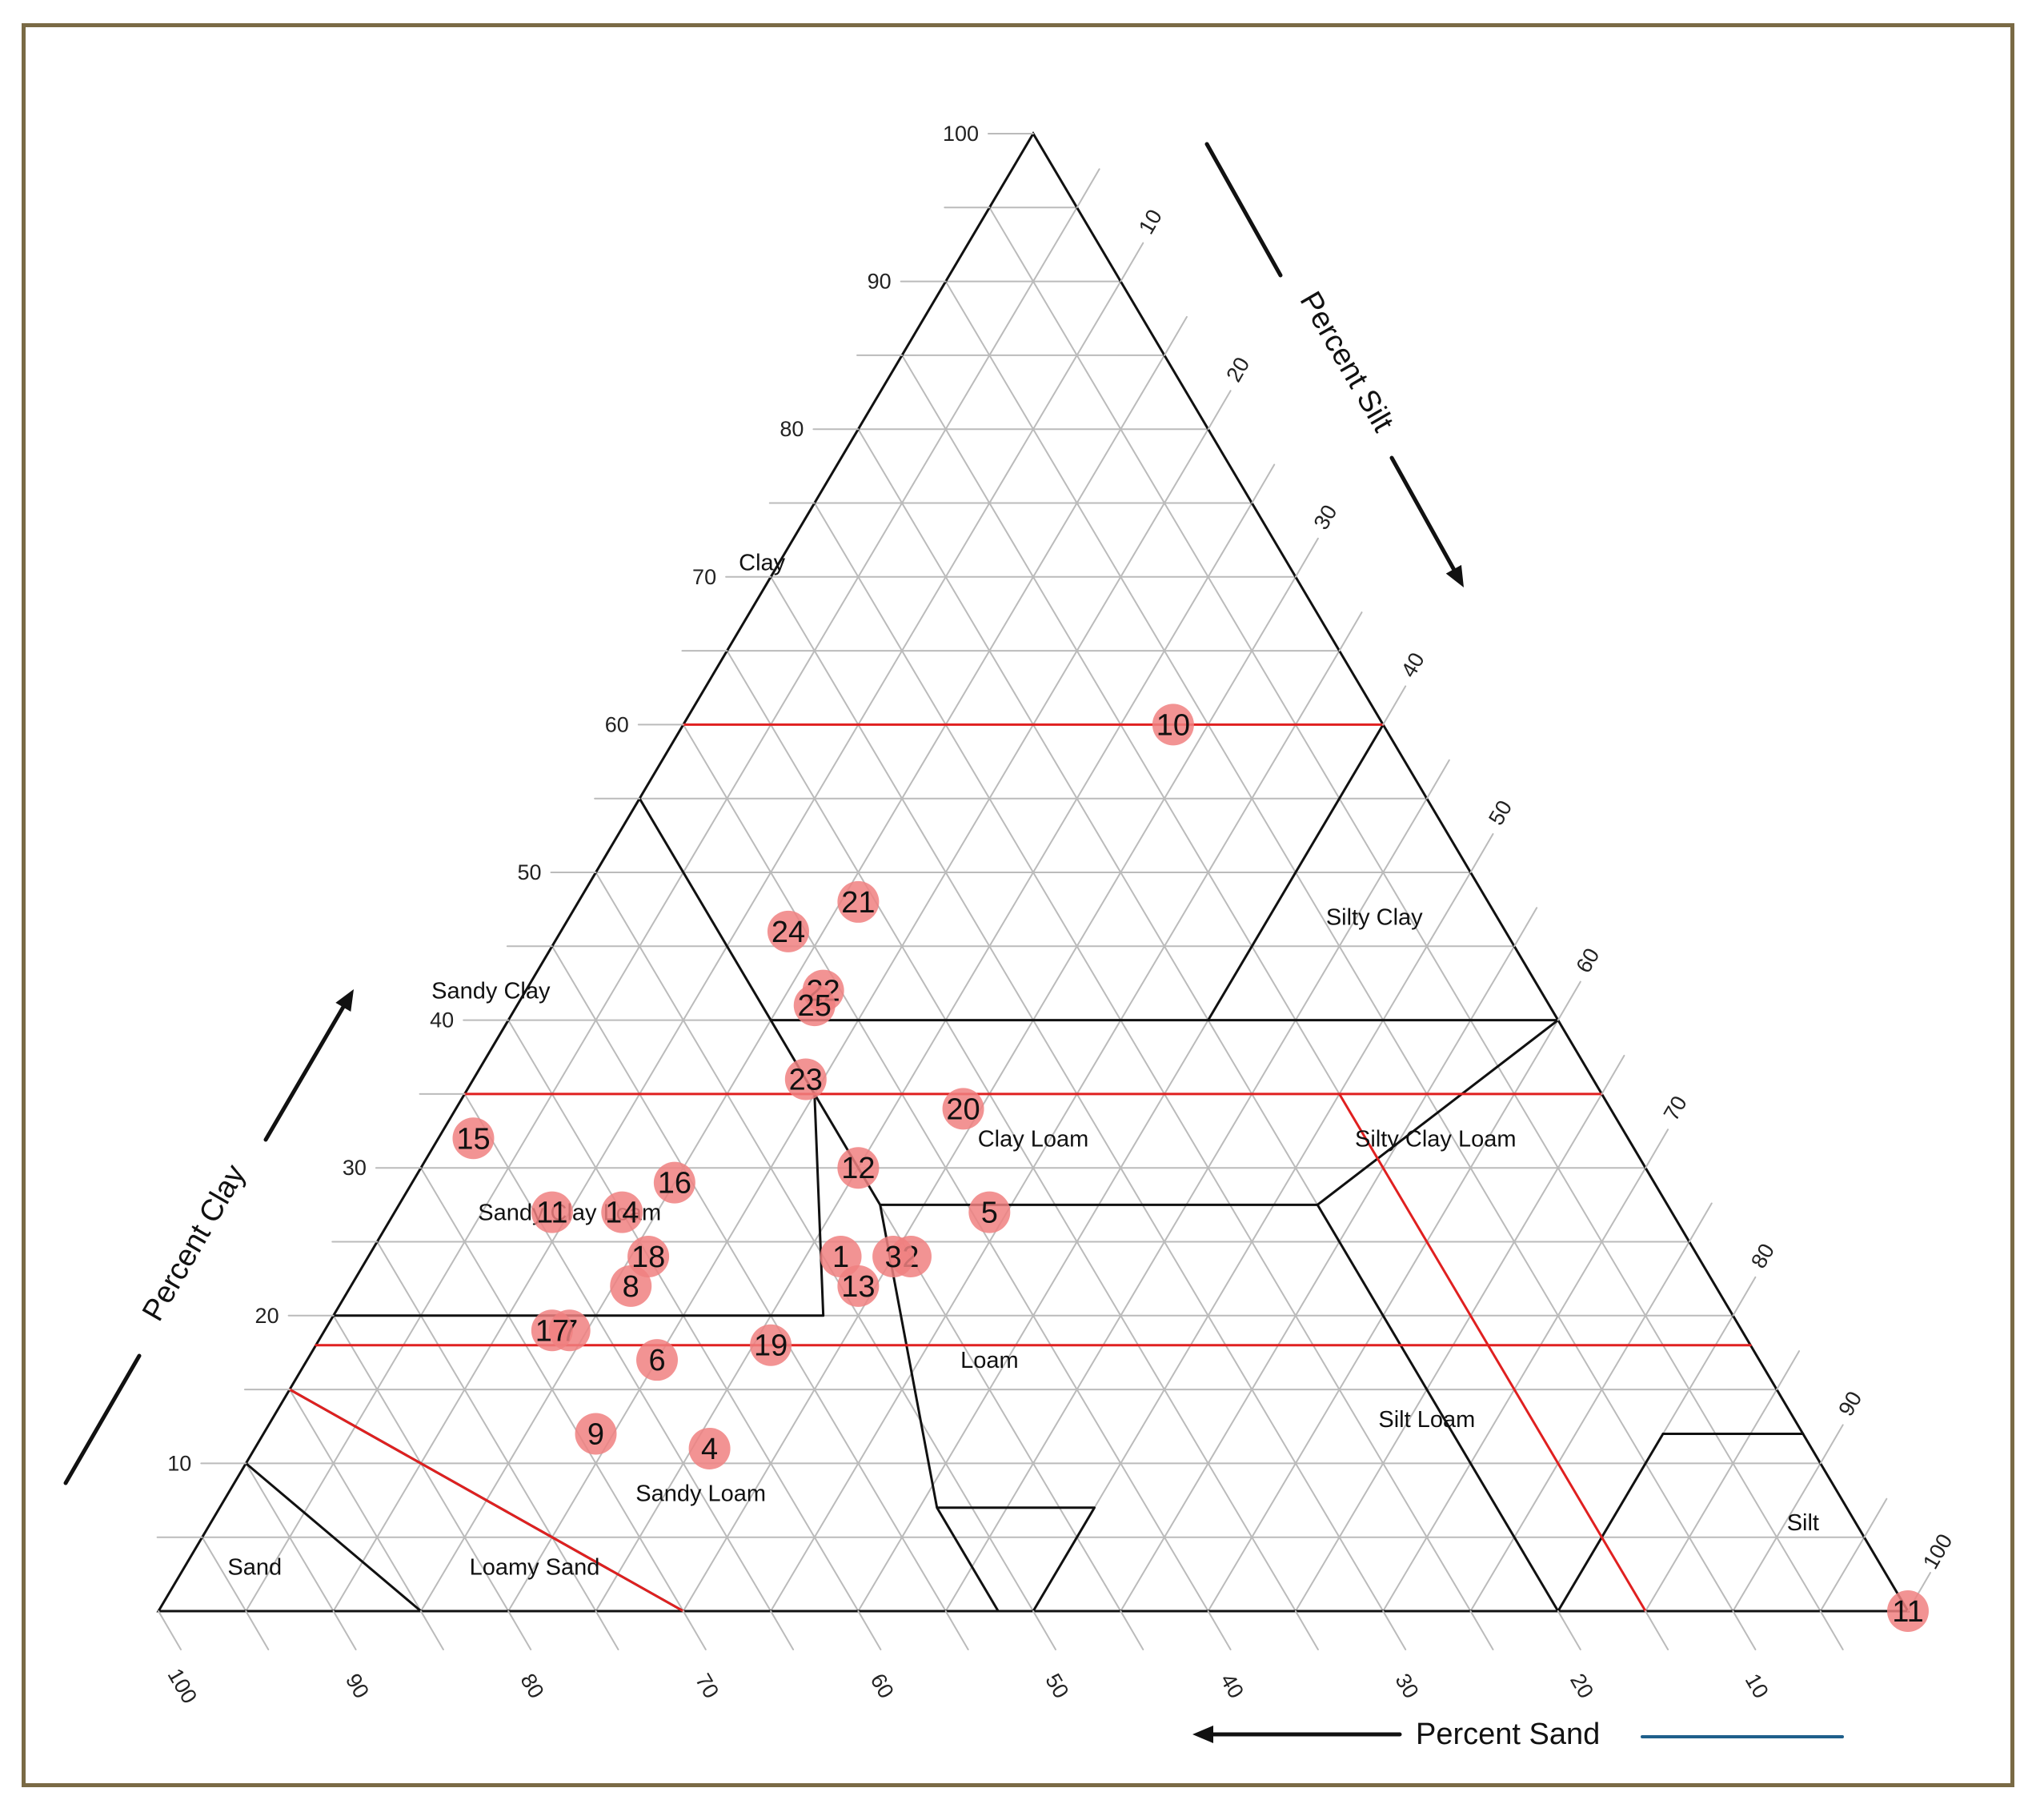 The width and height of the screenshot is (2044, 1812). Describe the element at coordinates (1413, 664) in the screenshot. I see `silt-tick-label: 40` at that location.